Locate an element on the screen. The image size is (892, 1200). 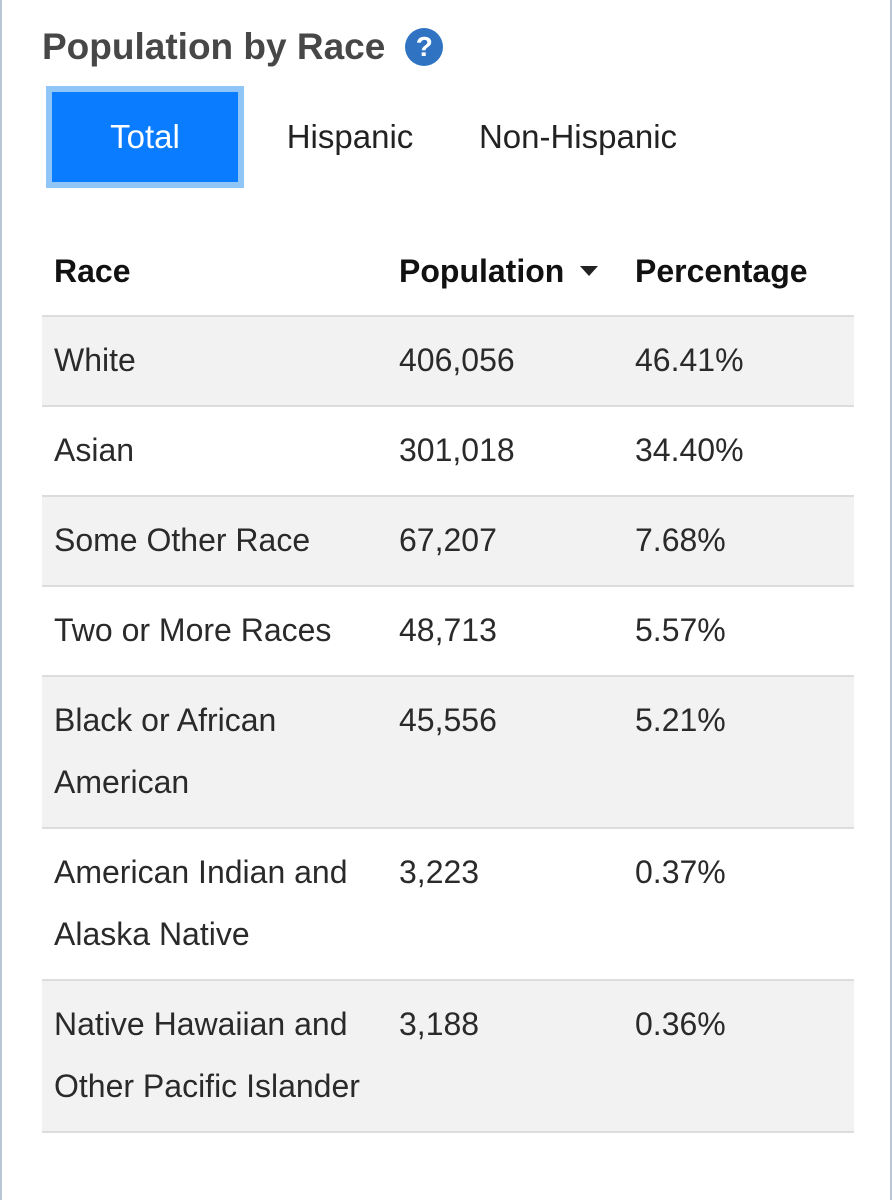
population-cell: 48,713 is located at coordinates (505, 631).